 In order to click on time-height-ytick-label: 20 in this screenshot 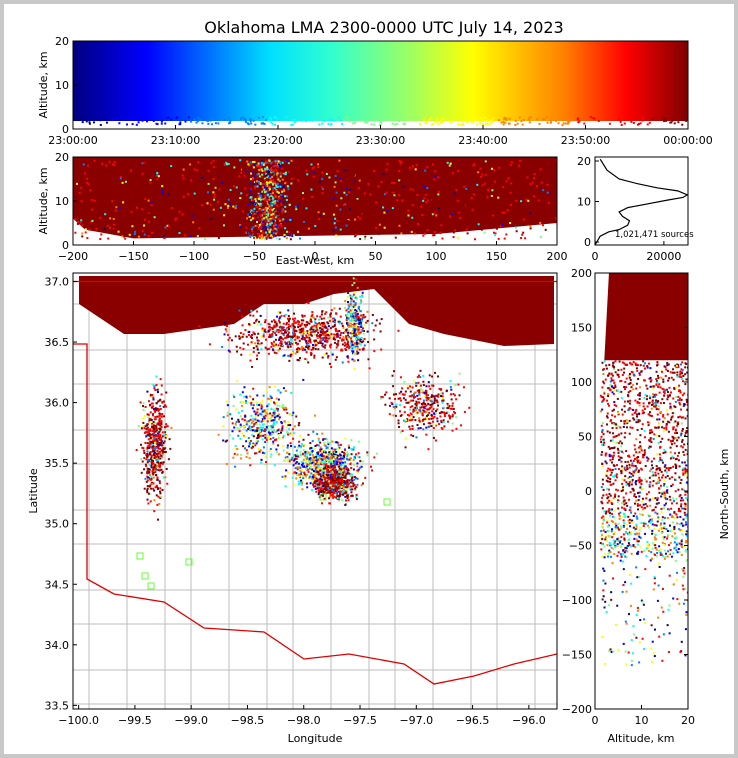, I will do `click(62, 41)`.